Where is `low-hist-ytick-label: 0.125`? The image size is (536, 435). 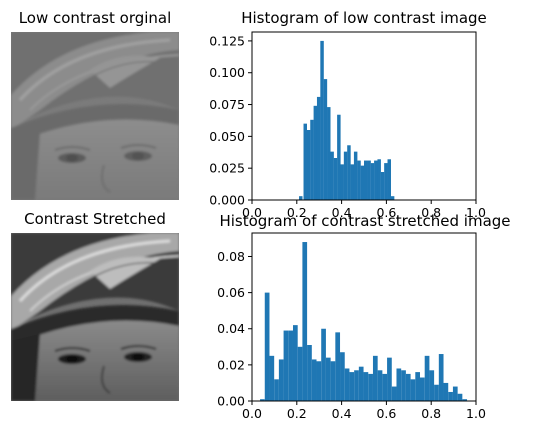
low-hist-ytick-label: 0.125 is located at coordinates (227, 40).